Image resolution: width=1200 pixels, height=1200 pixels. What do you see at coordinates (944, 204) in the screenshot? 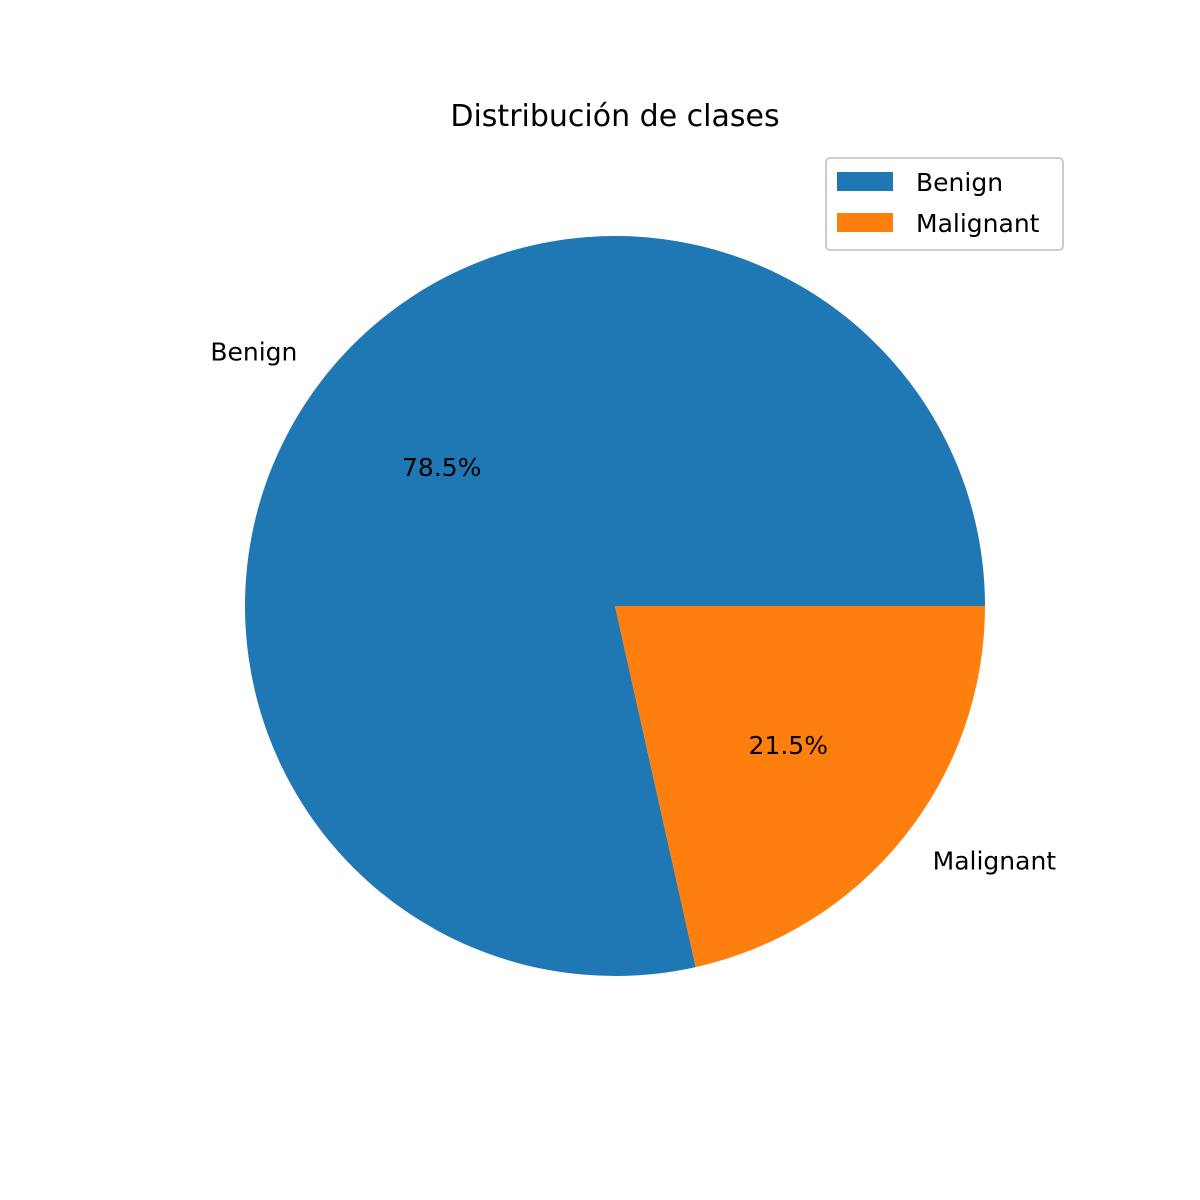
I see `legend: Benign Malignant` at bounding box center [944, 204].